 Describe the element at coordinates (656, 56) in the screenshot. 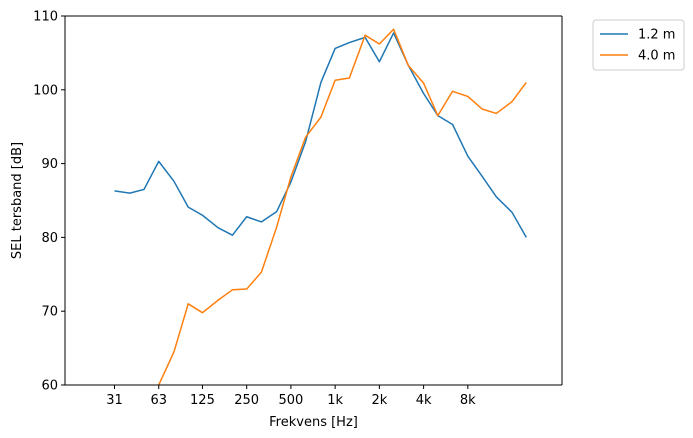

I see `legend-label: 4.0 m` at that location.